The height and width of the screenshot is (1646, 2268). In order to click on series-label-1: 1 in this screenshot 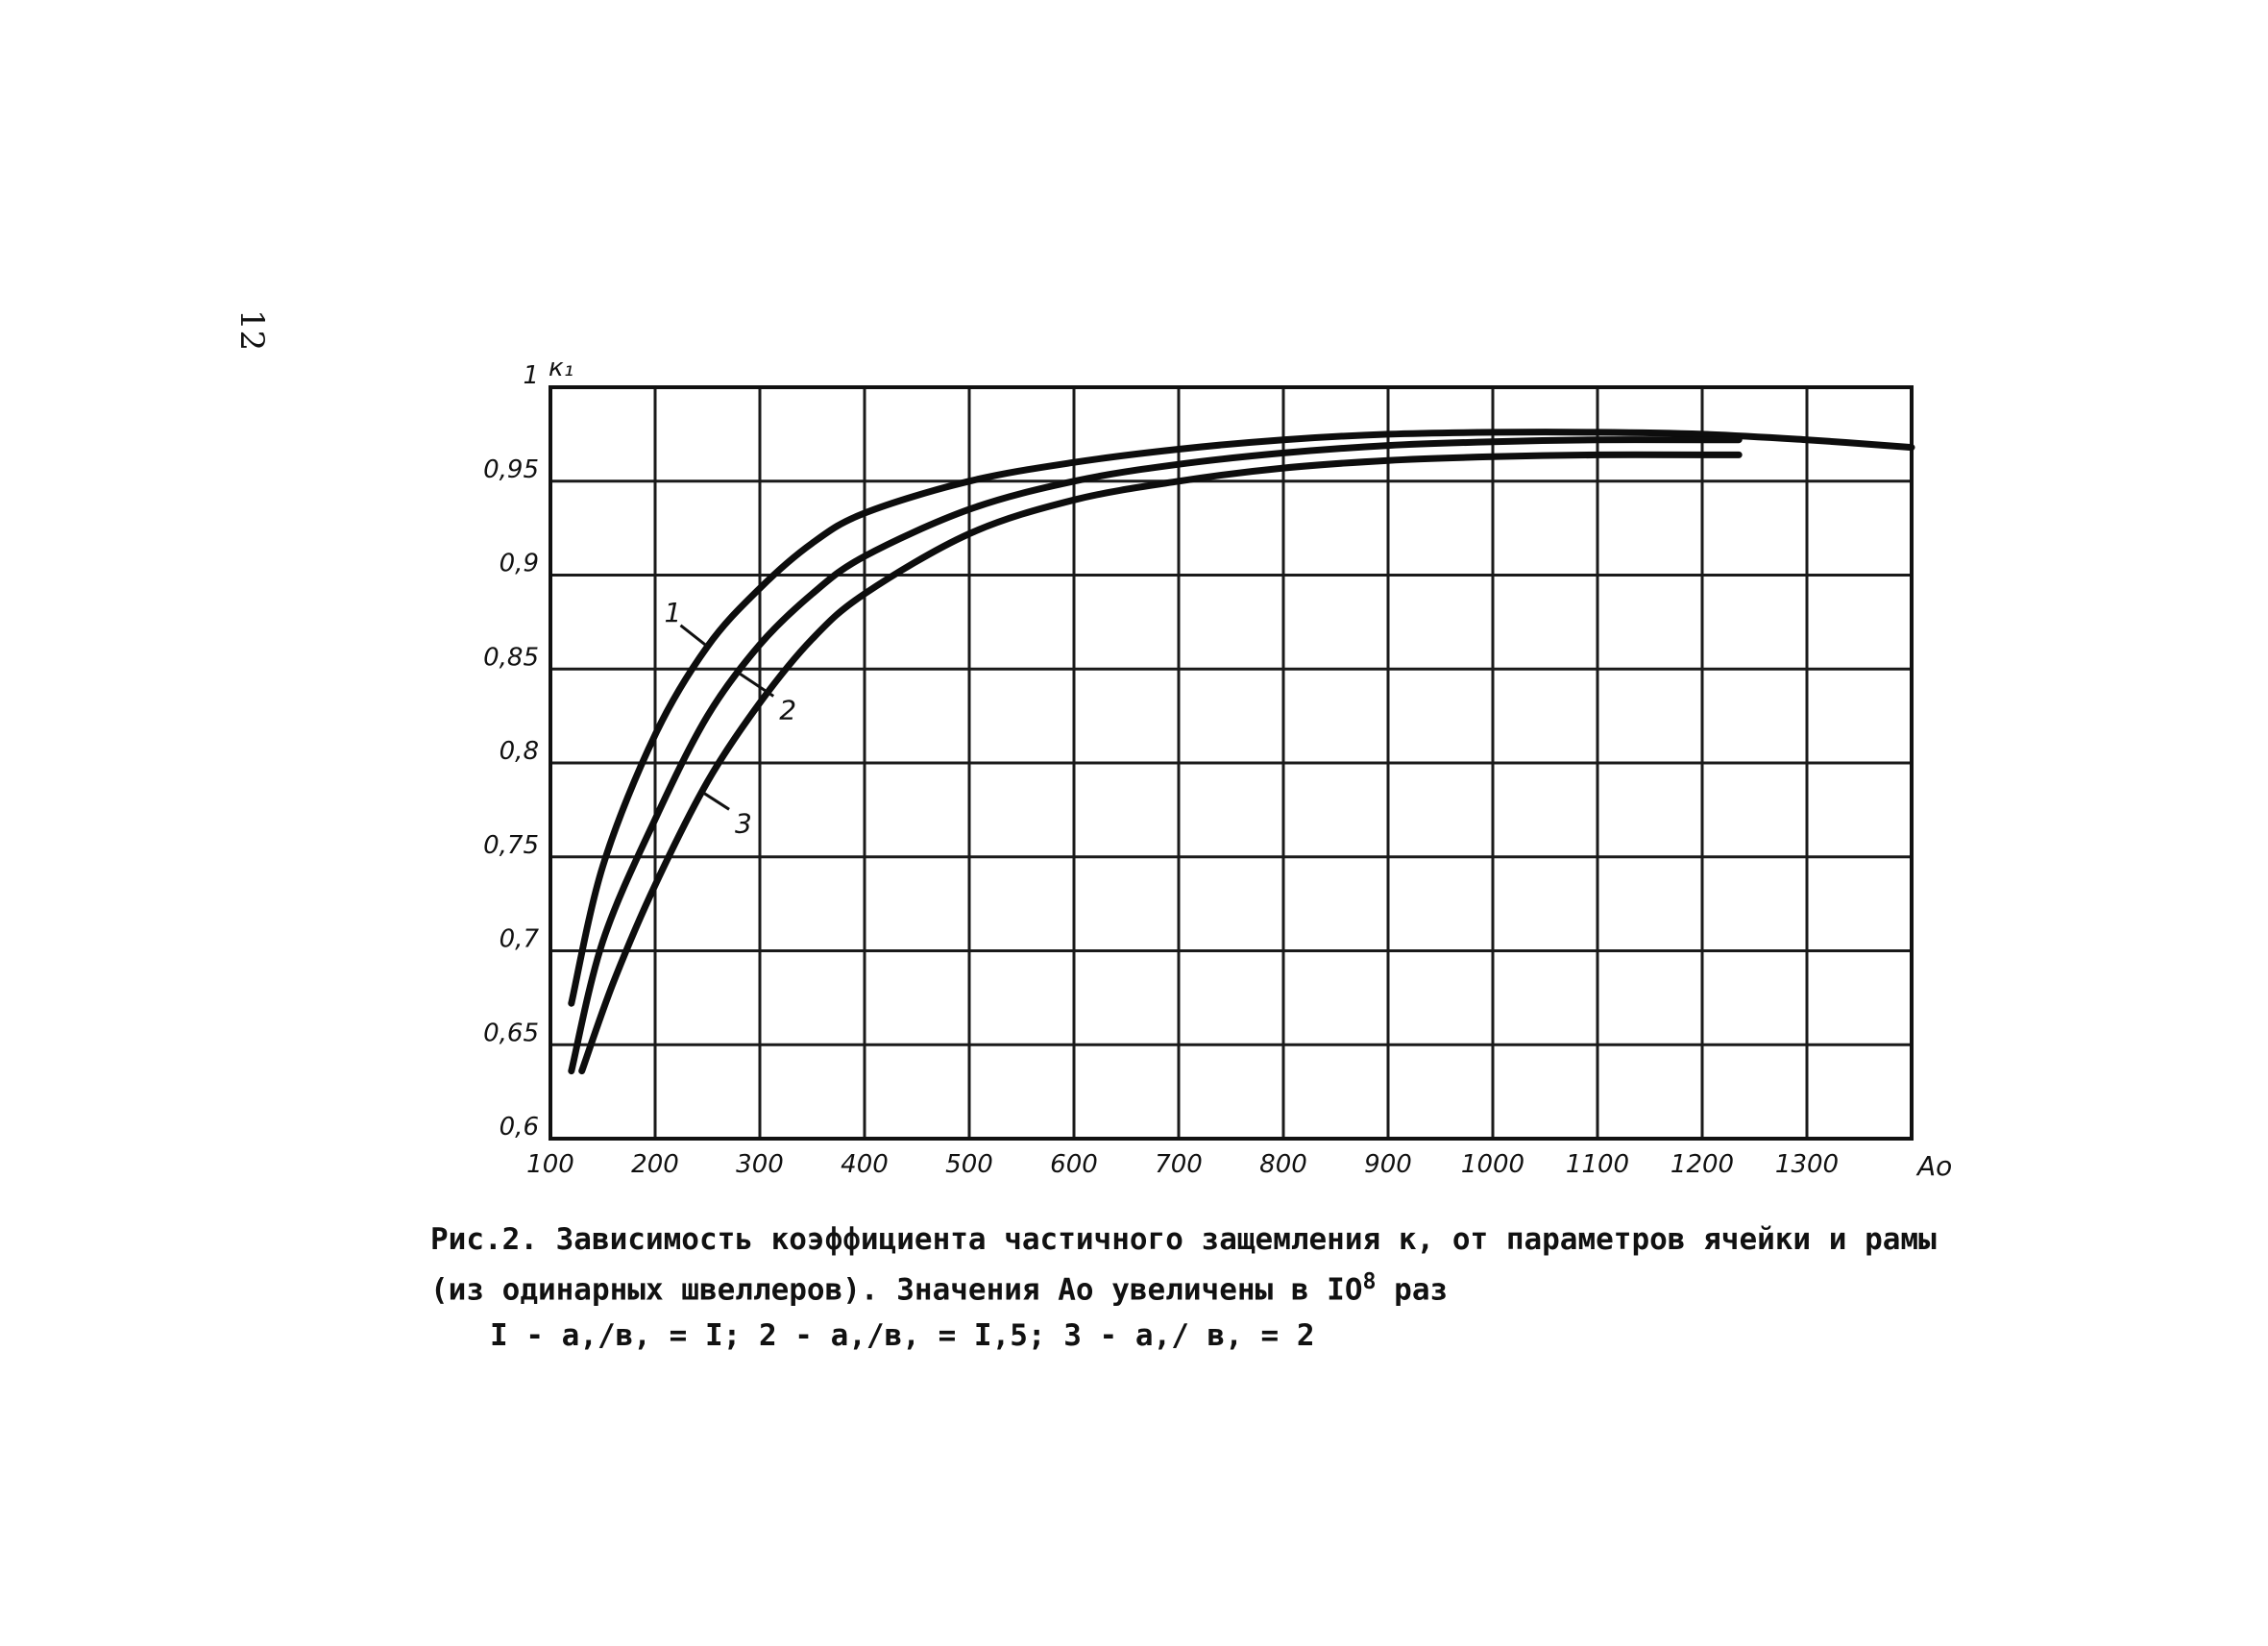, I will do `click(673, 612)`.